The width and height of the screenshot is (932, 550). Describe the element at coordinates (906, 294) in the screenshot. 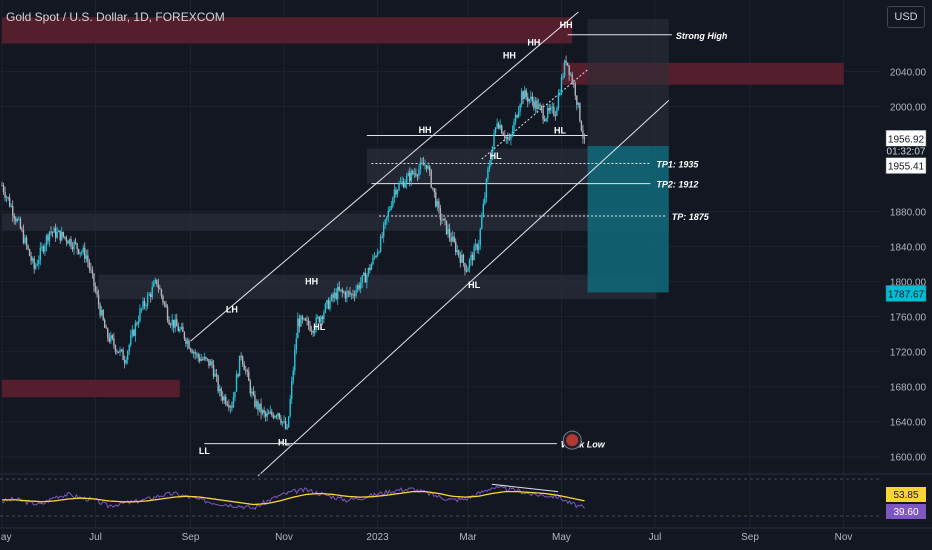

I see `target-price-label: 1787.67` at that location.